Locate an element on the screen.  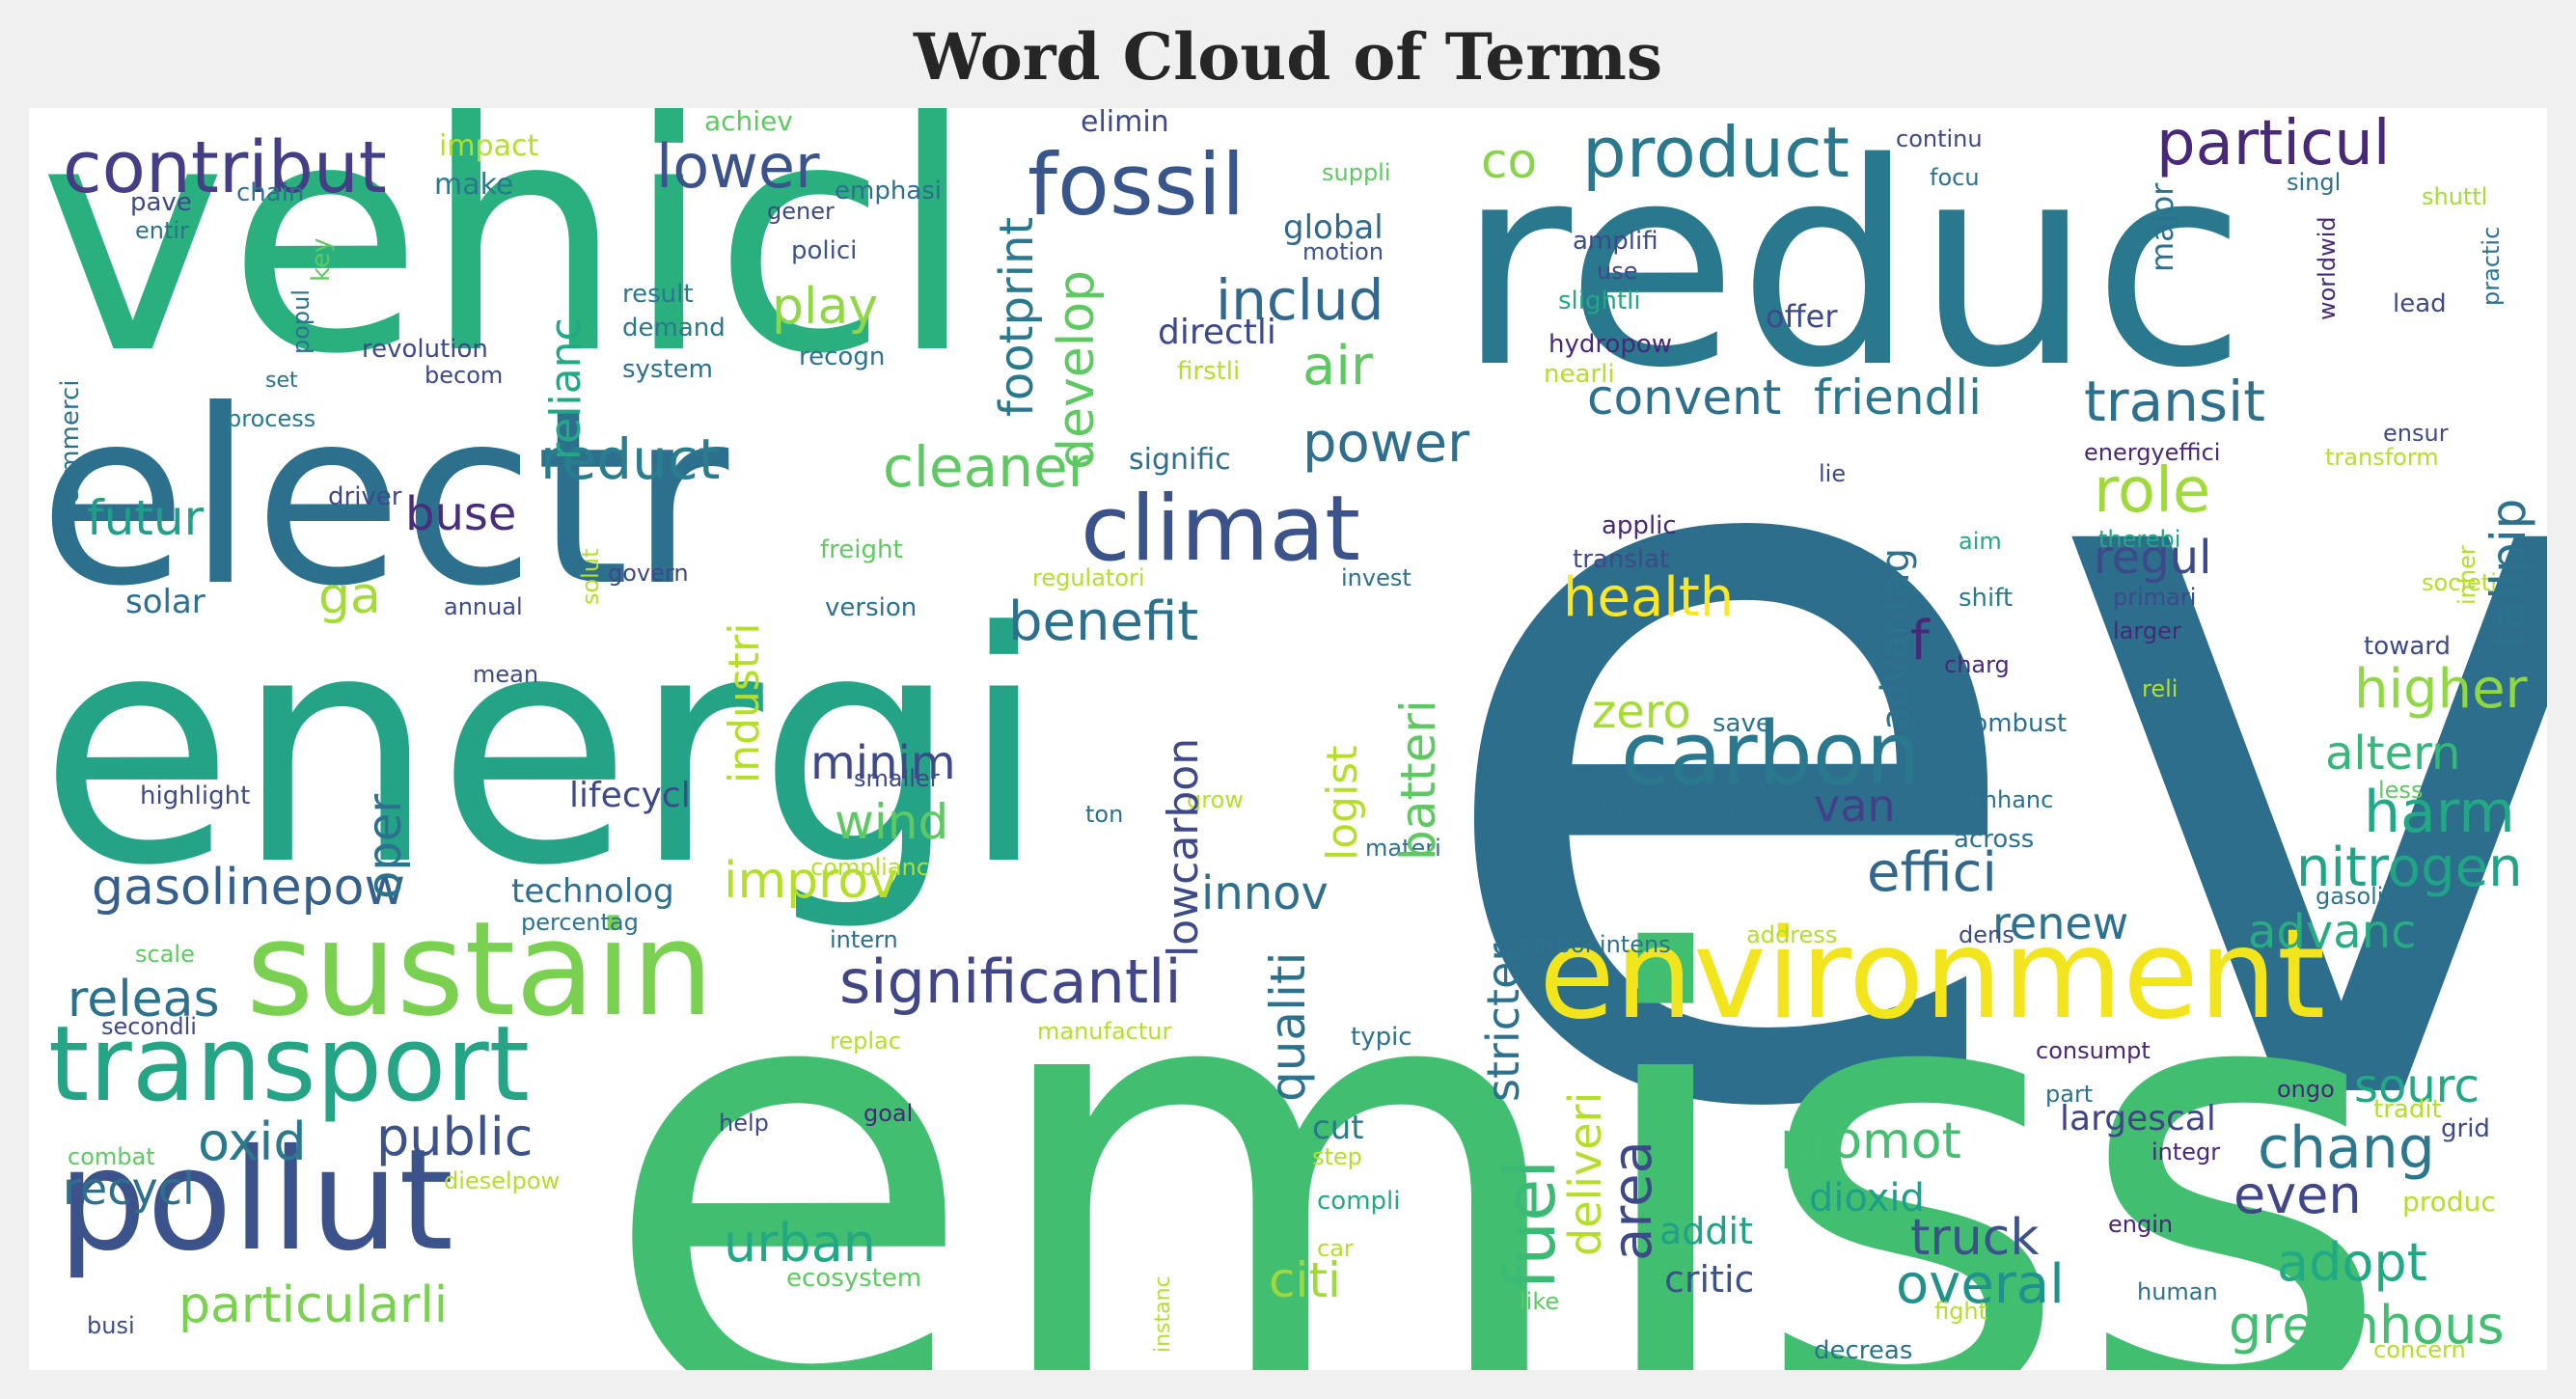
word-benefit: benefit is located at coordinates (1103, 621).